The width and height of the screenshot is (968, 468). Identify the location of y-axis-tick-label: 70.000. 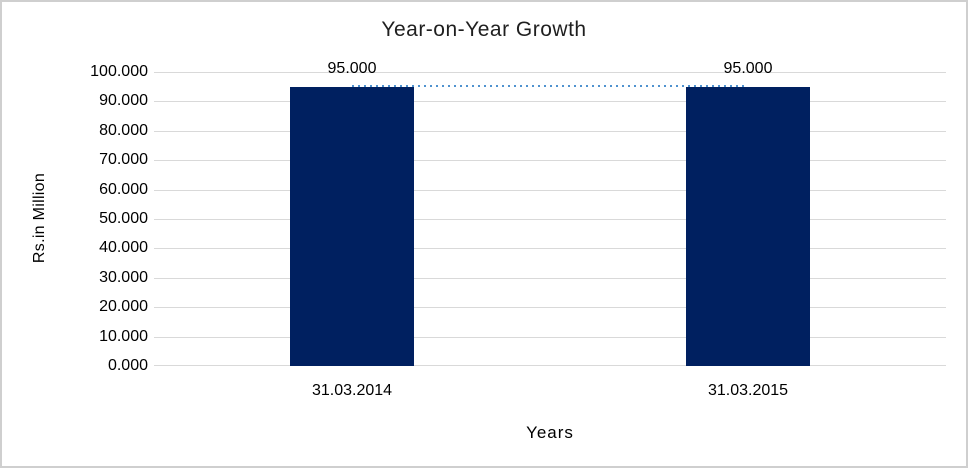
(123, 160).